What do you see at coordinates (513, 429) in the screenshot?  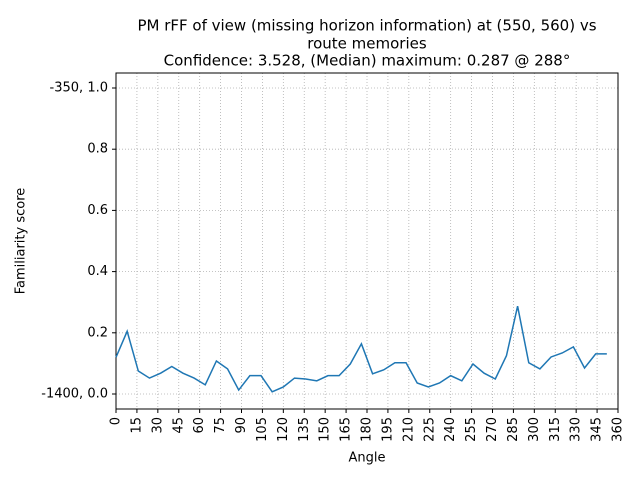 I see `x-tick-label: 285` at bounding box center [513, 429].